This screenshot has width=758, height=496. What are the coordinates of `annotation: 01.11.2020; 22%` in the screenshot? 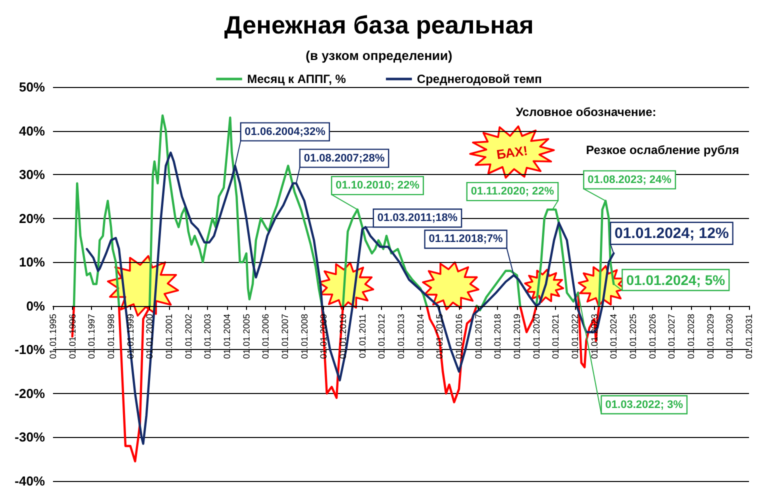 It's located at (512, 192).